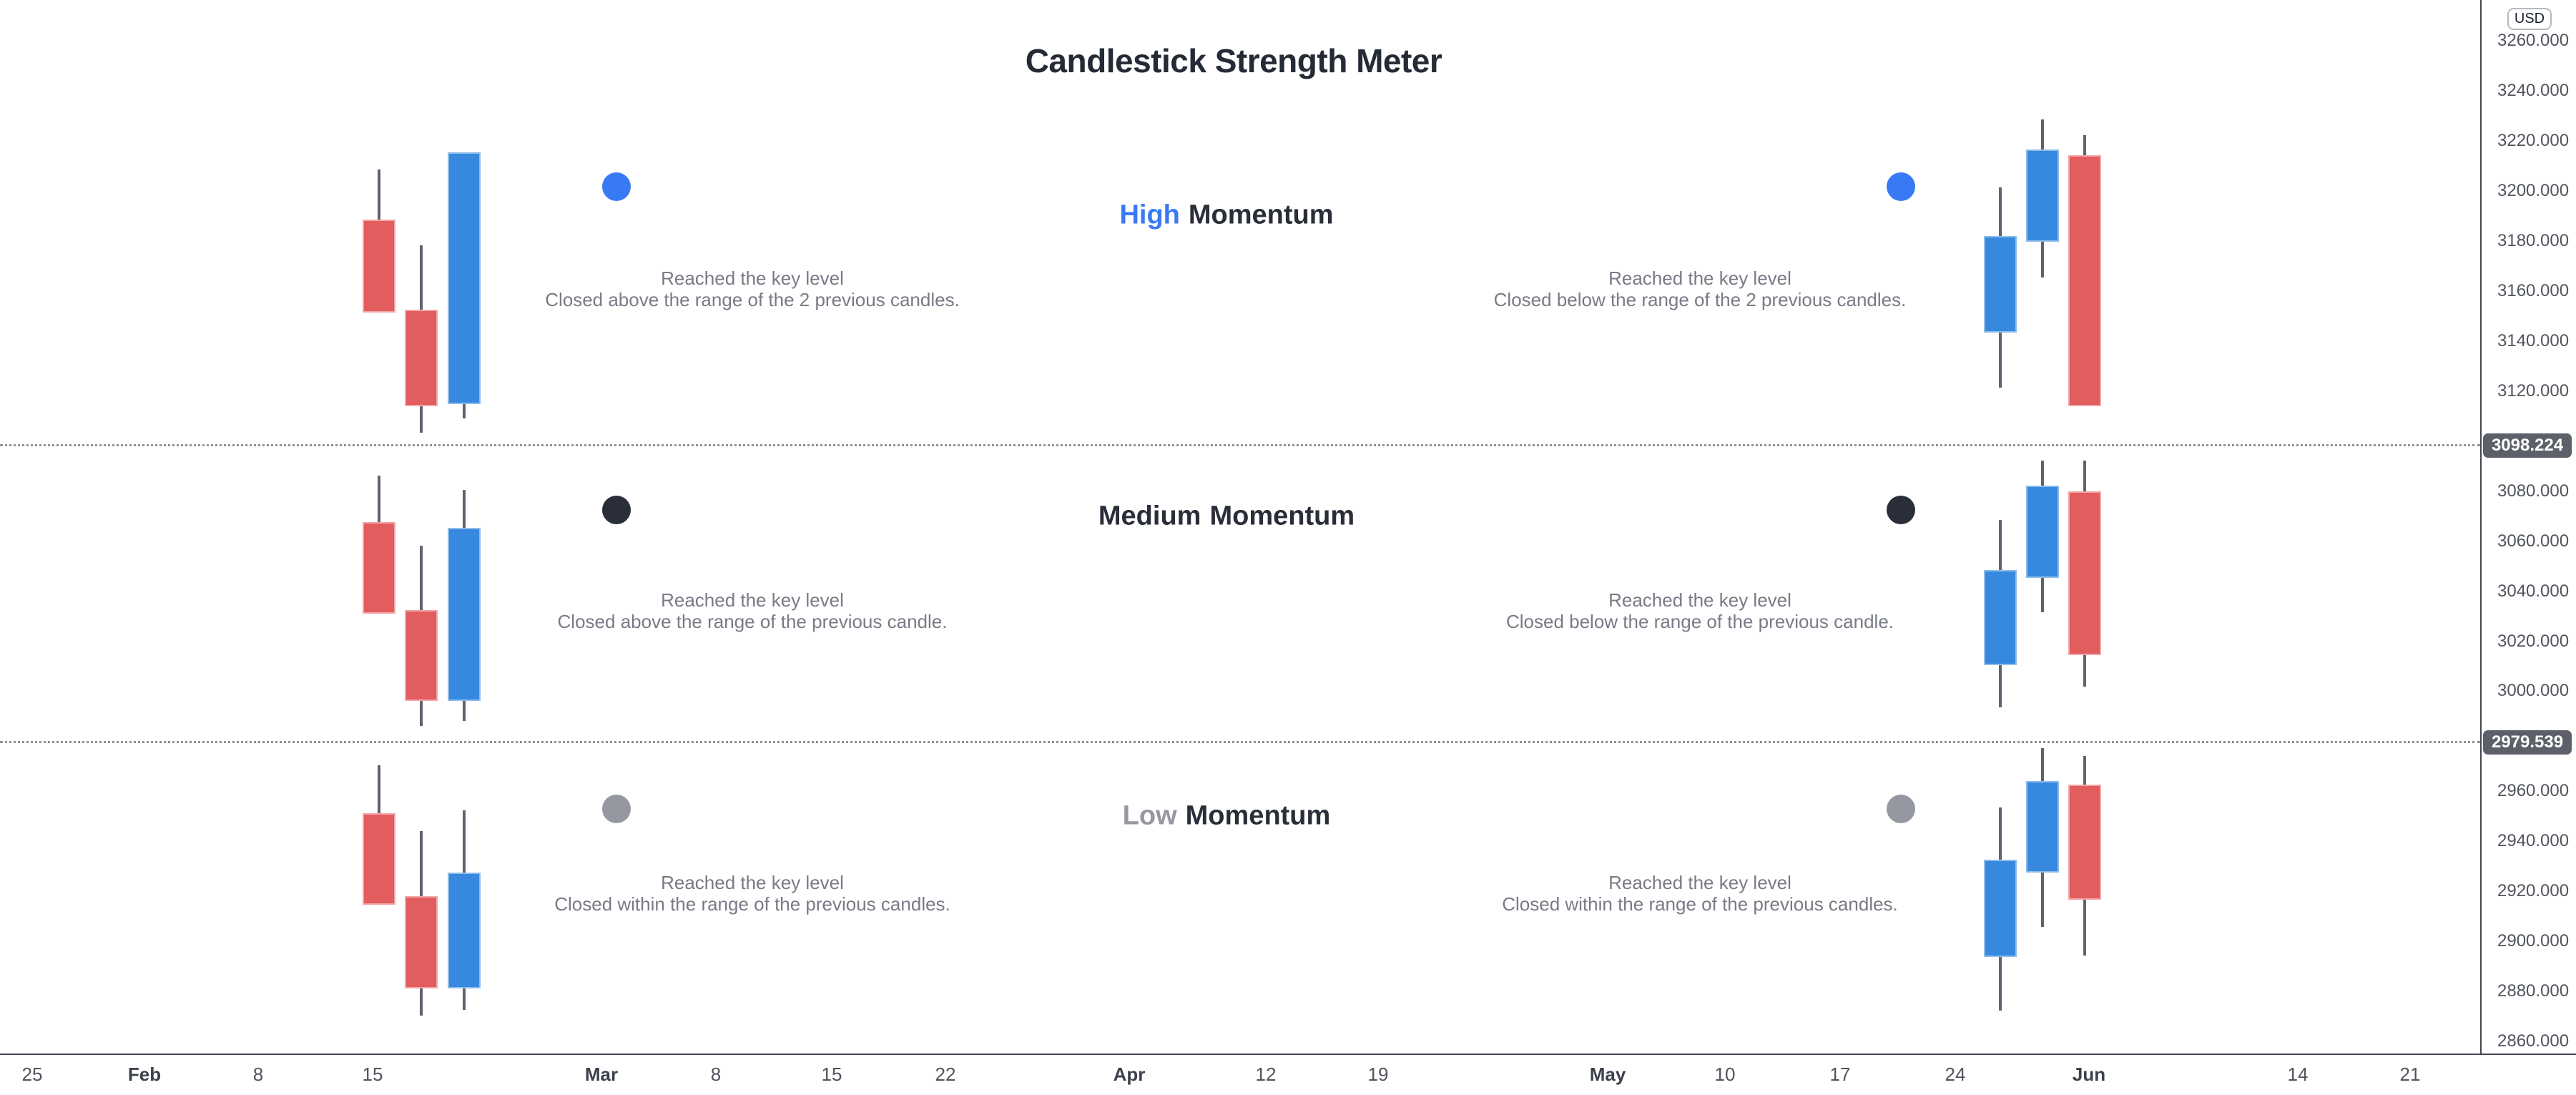 The height and width of the screenshot is (1095, 2576). I want to click on price-tick-label: 3200.000, so click(2534, 191).